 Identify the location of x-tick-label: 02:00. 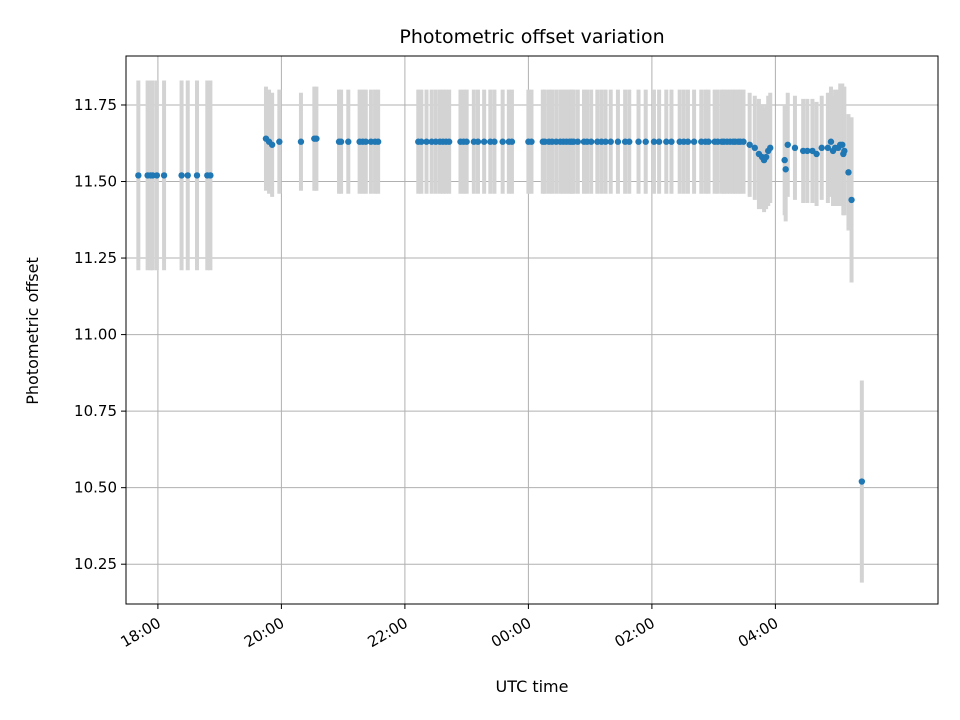
(634, 632).